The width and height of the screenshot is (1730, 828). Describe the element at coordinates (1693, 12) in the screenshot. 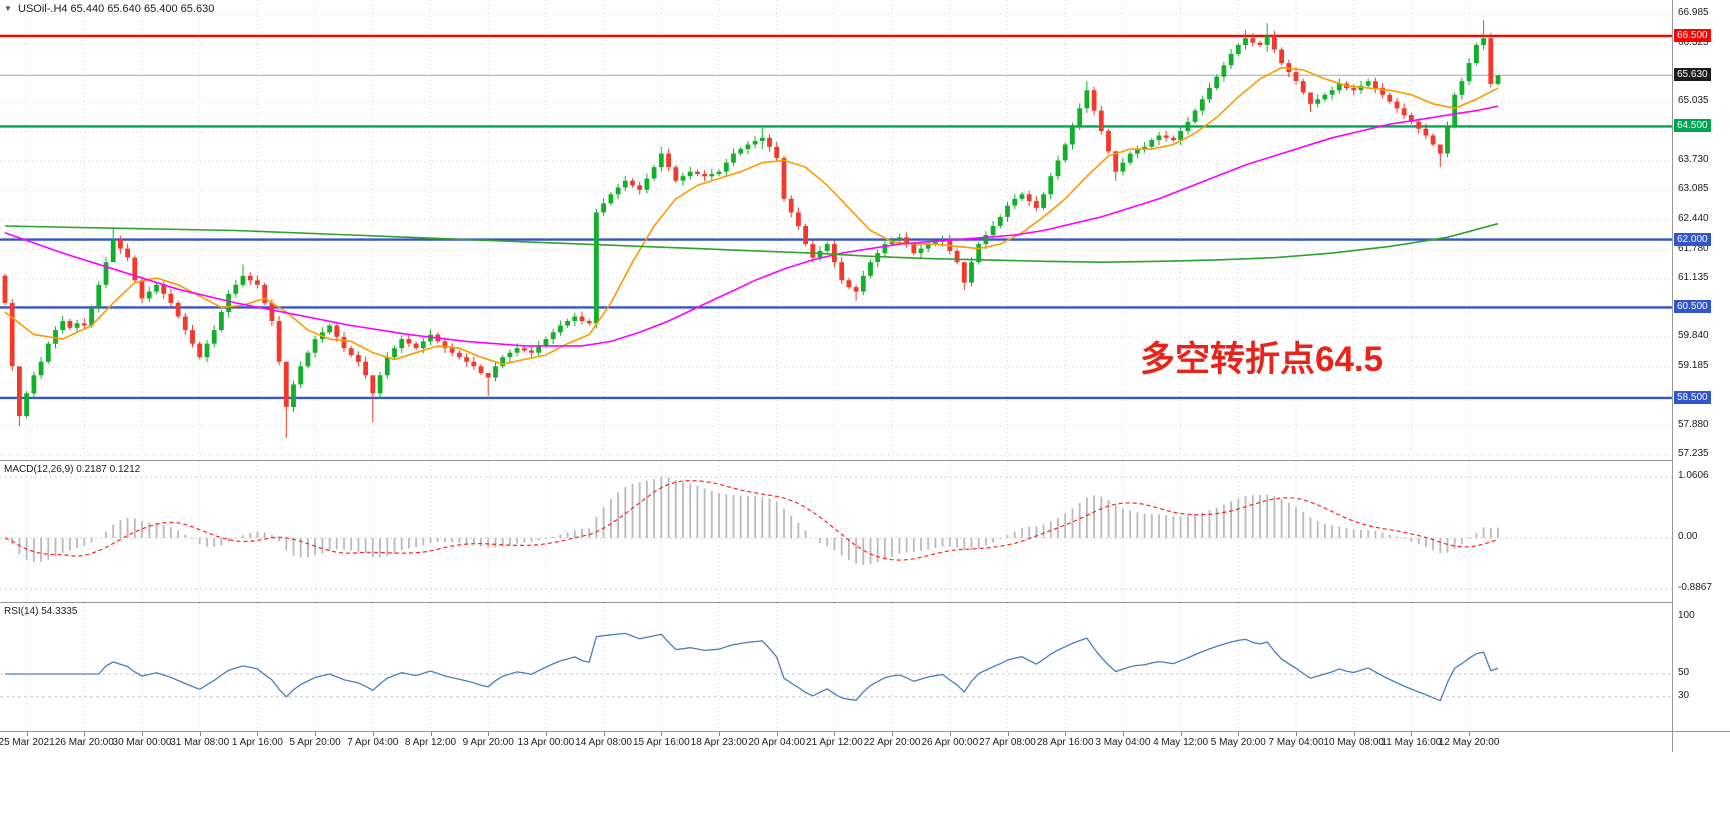

I see `price-axis-label: 66.985` at that location.